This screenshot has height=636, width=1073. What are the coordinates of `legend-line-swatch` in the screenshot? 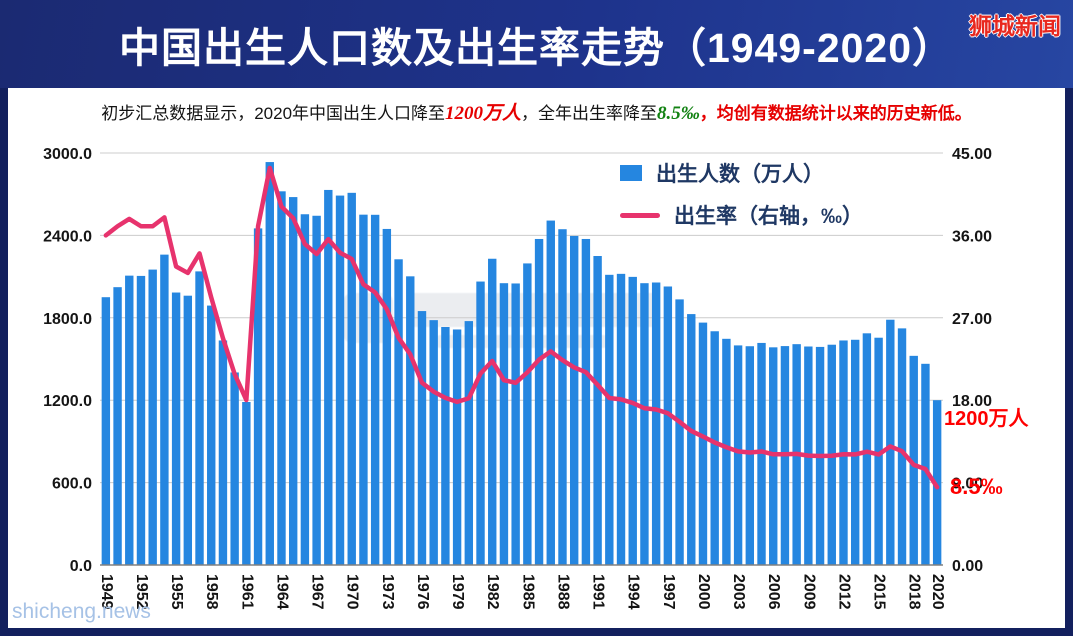 It's located at (640, 215).